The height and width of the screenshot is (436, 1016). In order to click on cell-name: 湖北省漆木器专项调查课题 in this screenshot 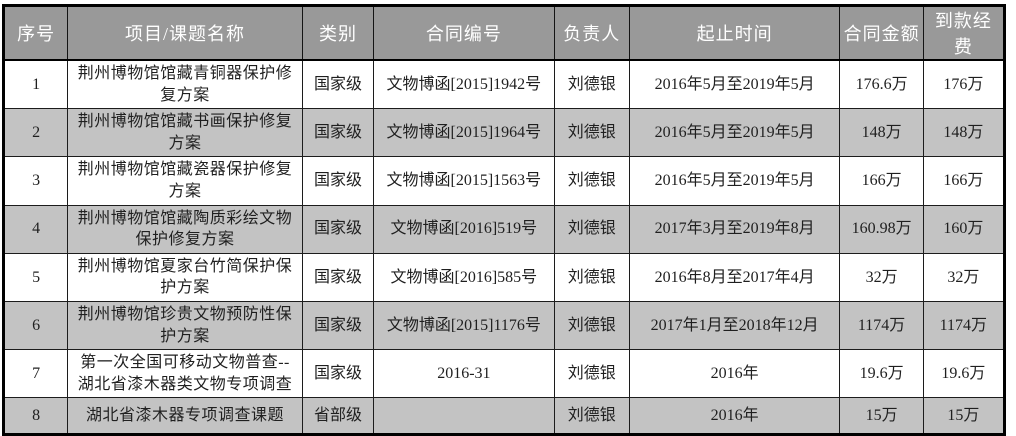, I will do `click(185, 416)`.